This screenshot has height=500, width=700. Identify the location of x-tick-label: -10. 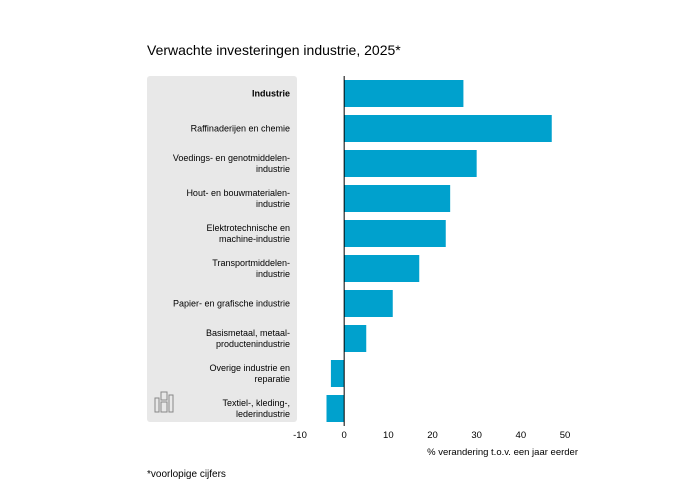
(300, 435).